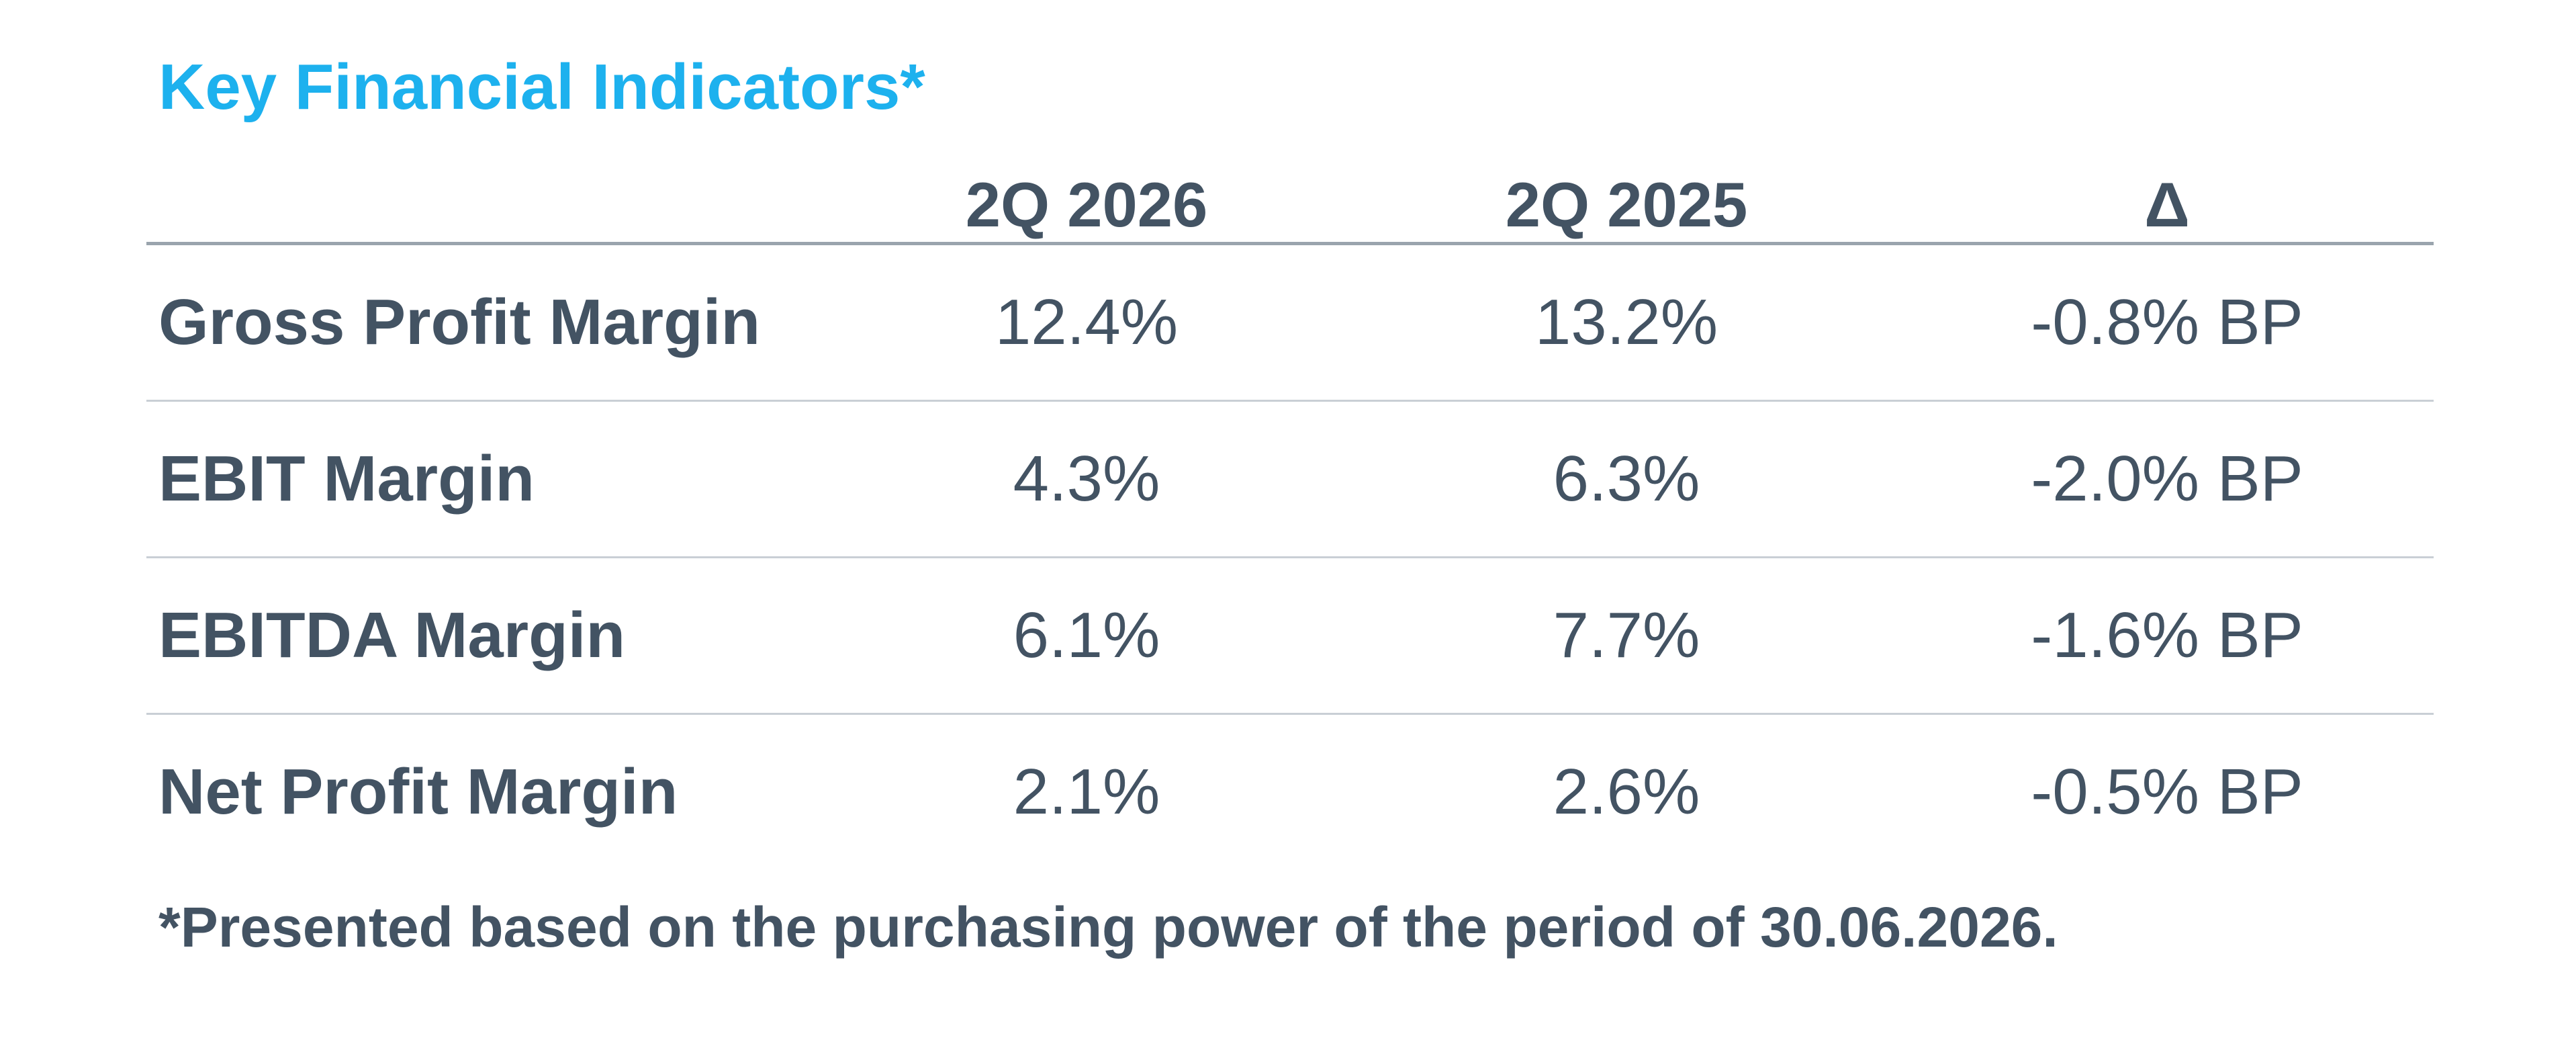 The image size is (2576, 1040). I want to click on value-delta: -1.6% BP, so click(2167, 635).